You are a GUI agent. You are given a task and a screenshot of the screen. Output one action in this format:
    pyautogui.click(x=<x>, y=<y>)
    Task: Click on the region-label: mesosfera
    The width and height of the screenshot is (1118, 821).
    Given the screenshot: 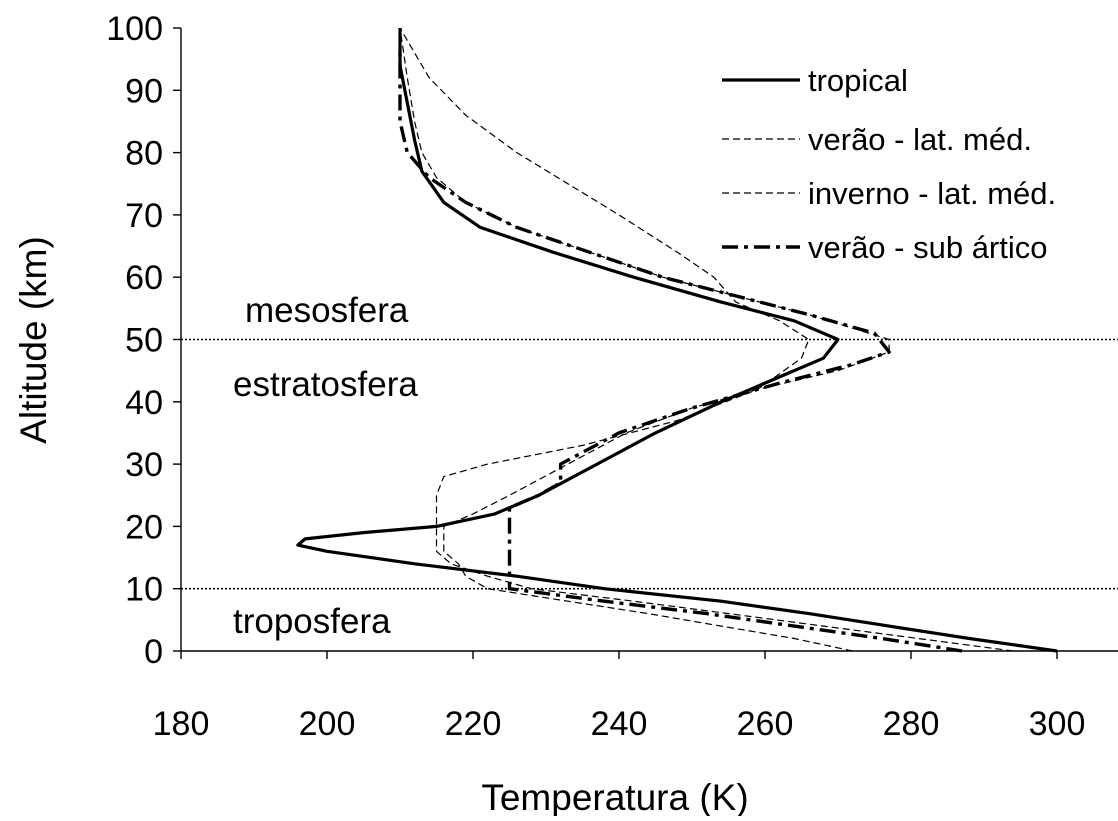 What is the action you would take?
    pyautogui.click(x=327, y=310)
    